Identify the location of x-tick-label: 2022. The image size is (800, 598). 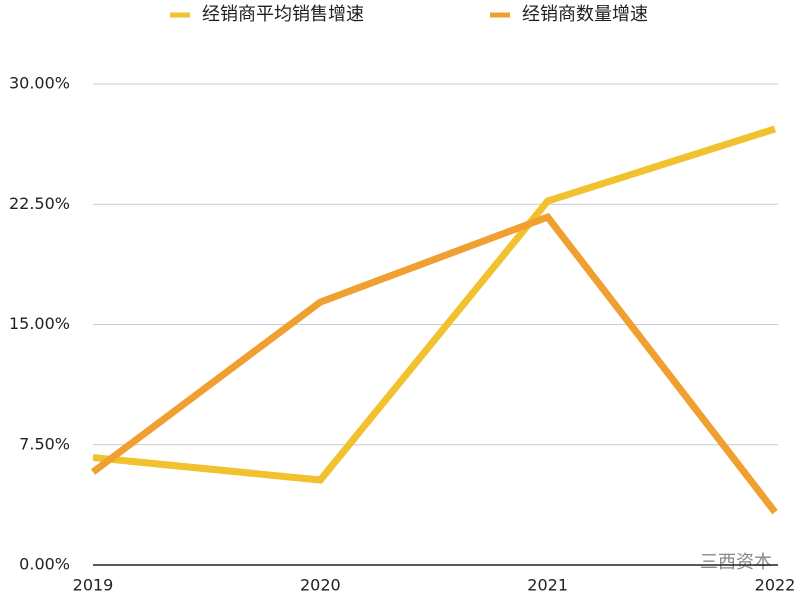
(775, 585).